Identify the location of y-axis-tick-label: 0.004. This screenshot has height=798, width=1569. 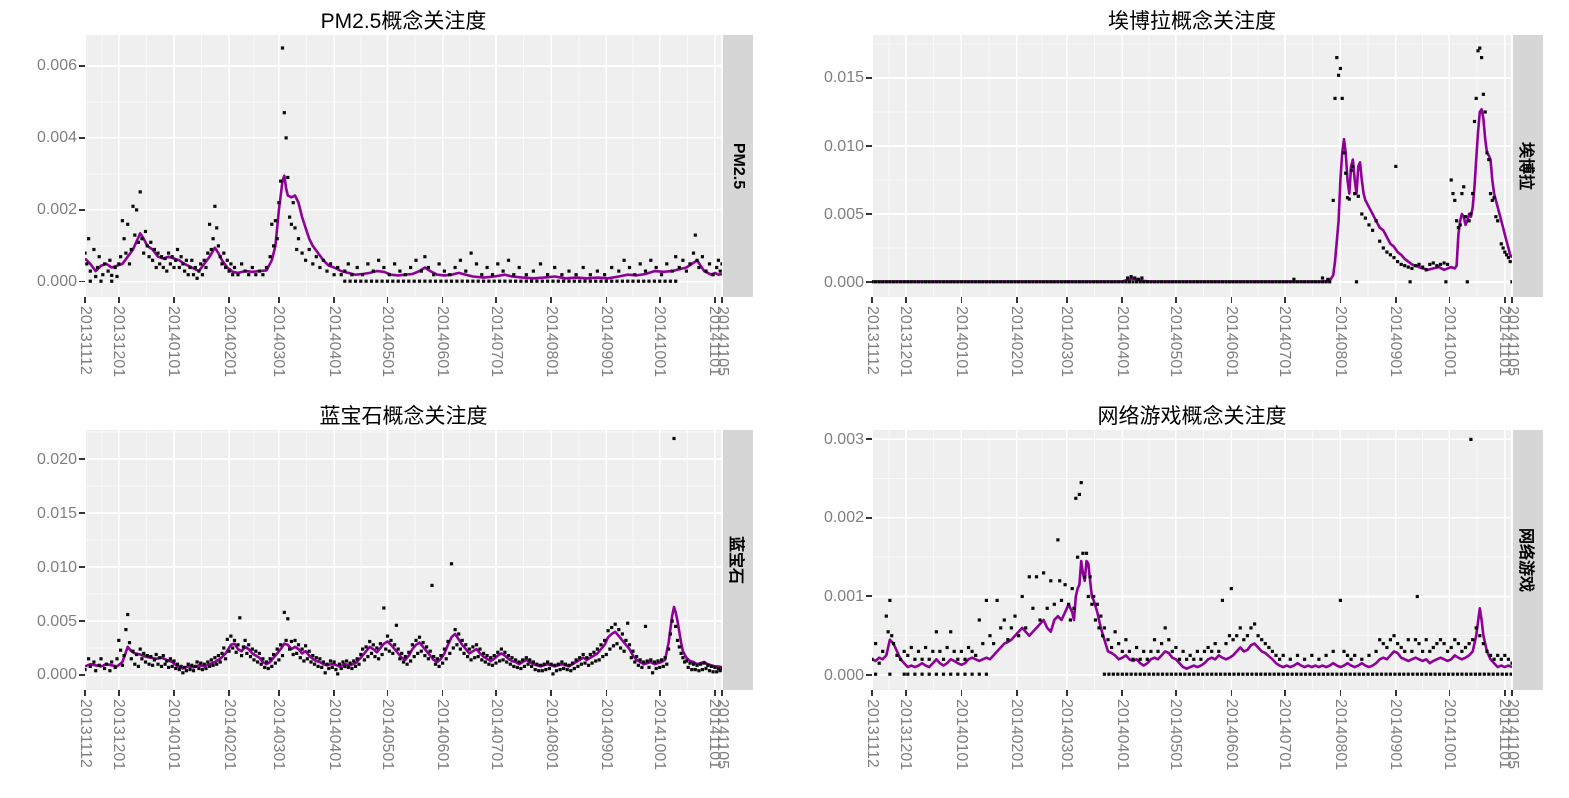
(56, 138).